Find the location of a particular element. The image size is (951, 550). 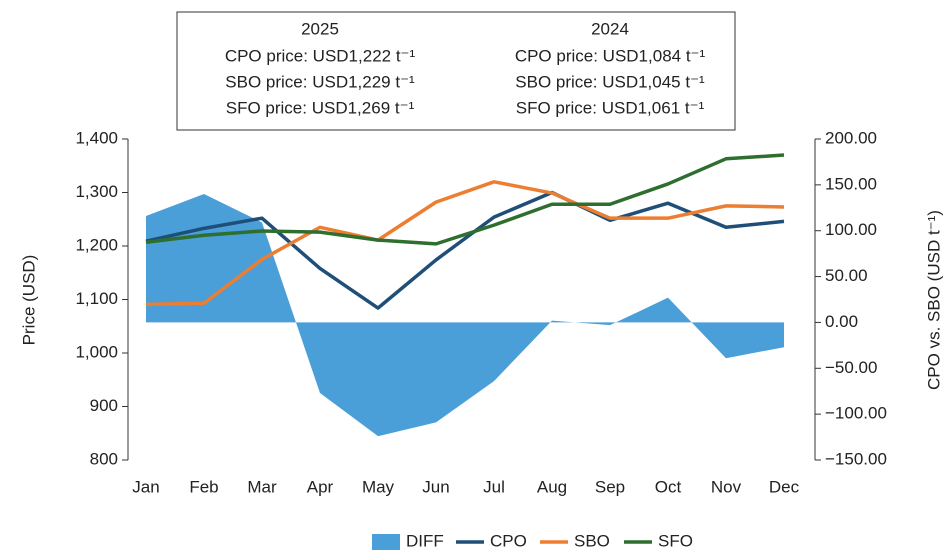

y-tick-label: 1,000 is located at coordinates (96, 351).